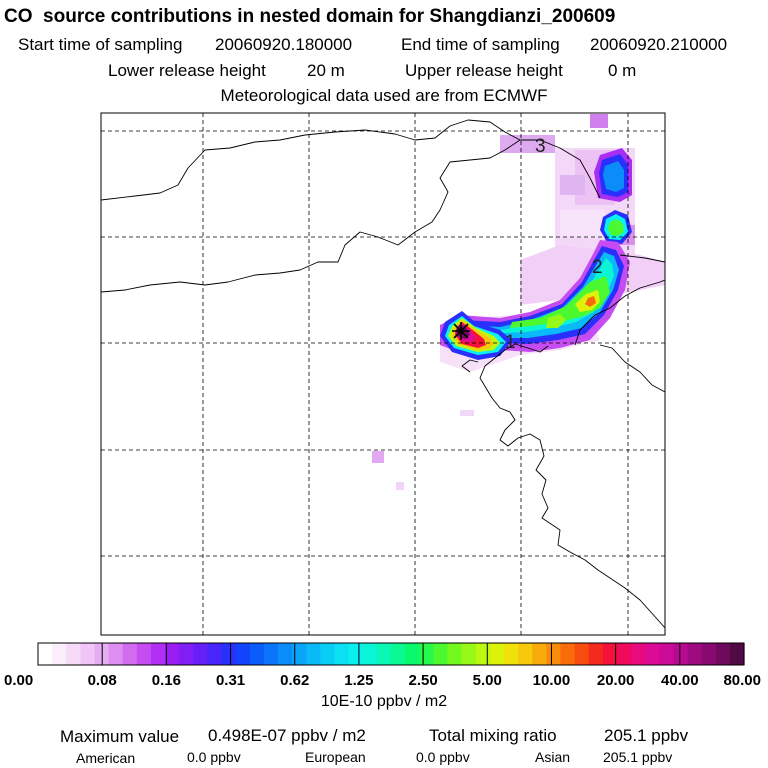 This screenshot has width=768, height=768. What do you see at coordinates (358, 680) in the screenshot?
I see `colorbar-tick-label: 1.25` at bounding box center [358, 680].